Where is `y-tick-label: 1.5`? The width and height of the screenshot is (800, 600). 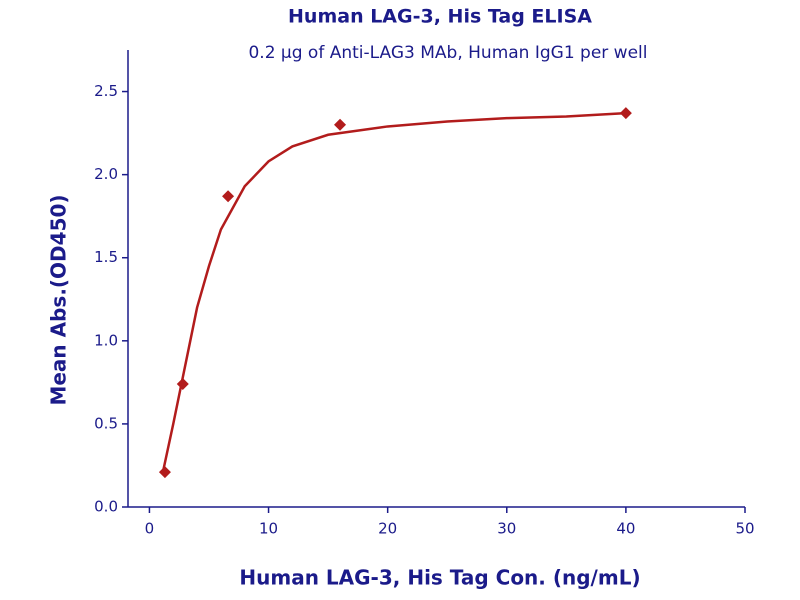
y-tick-label: 1.5 is located at coordinates (106, 257).